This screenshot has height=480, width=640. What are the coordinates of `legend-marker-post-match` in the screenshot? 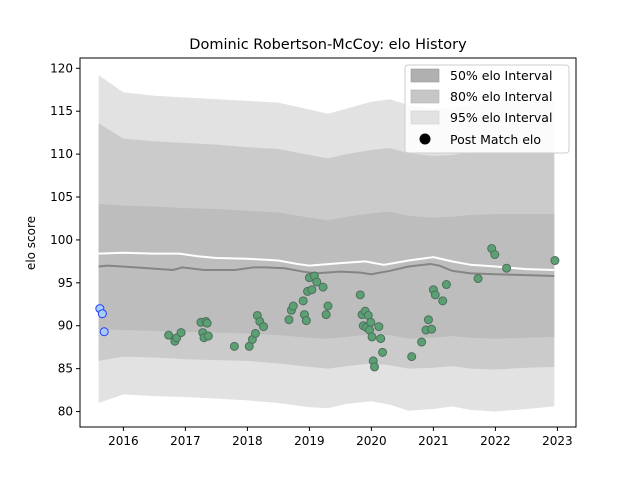 It's located at (425, 139).